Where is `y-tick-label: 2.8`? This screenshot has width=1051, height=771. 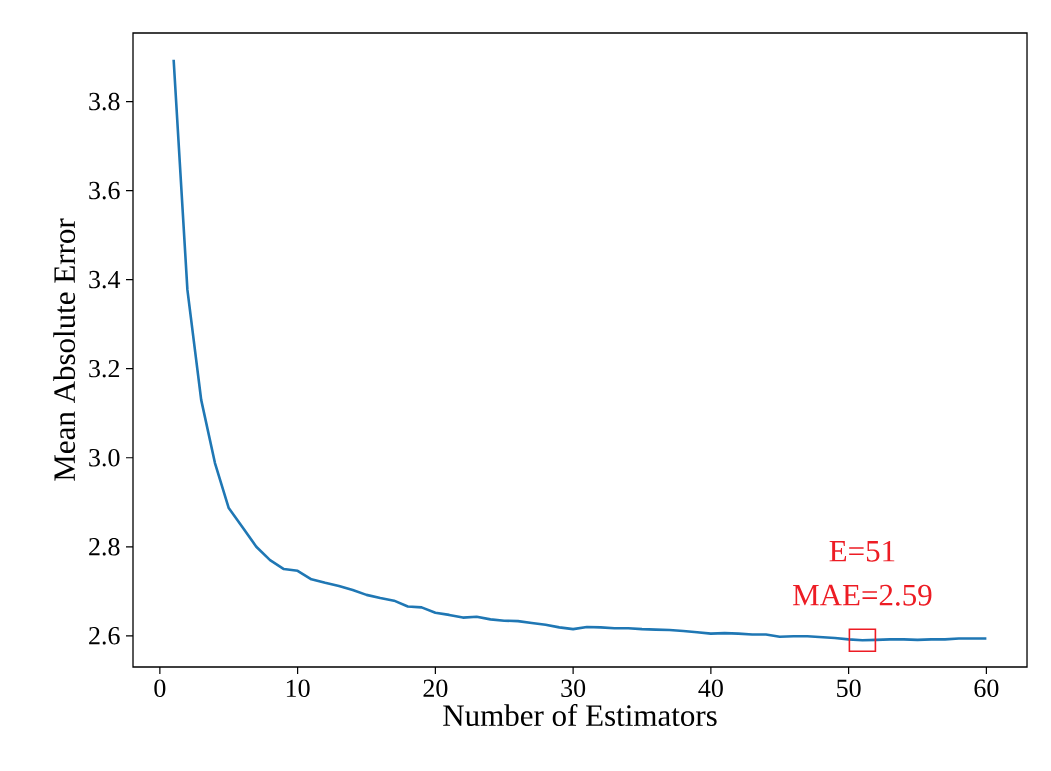 y-tick-label: 2.8 is located at coordinates (104, 546).